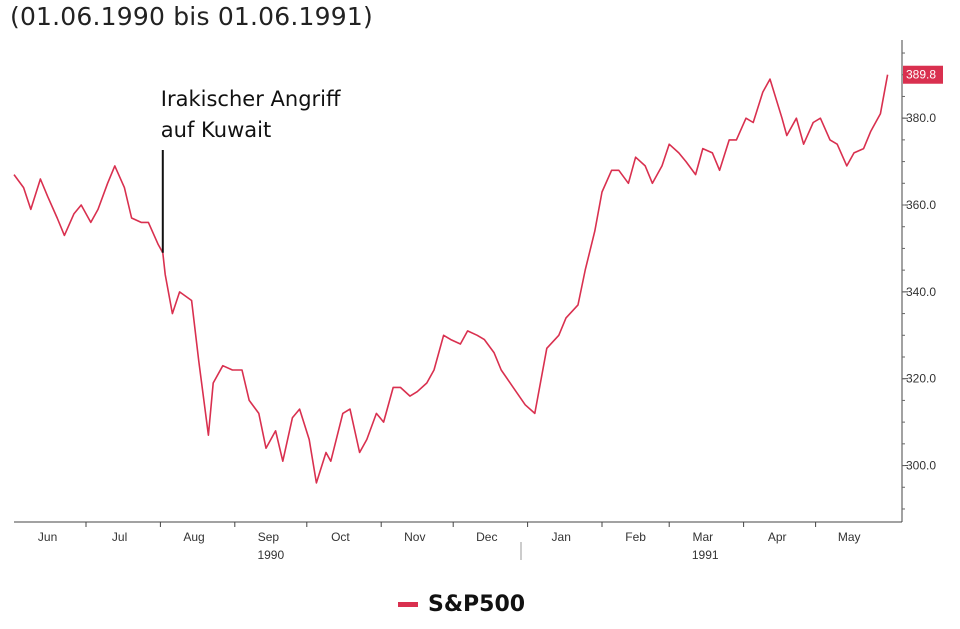  I want to click on x-tick-label: Feb, so click(635, 537).